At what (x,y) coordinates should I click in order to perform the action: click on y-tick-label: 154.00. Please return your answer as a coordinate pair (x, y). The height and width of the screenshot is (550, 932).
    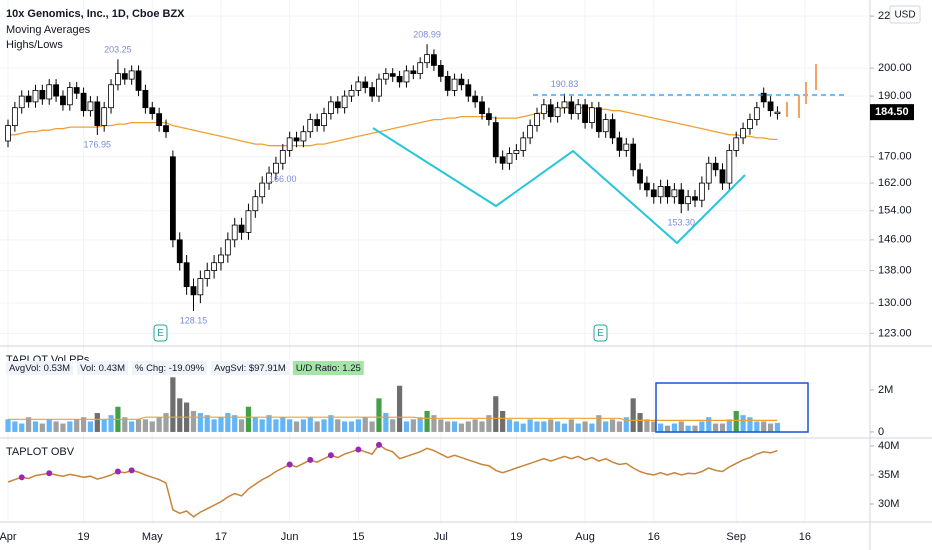
    Looking at the image, I should click on (895, 211).